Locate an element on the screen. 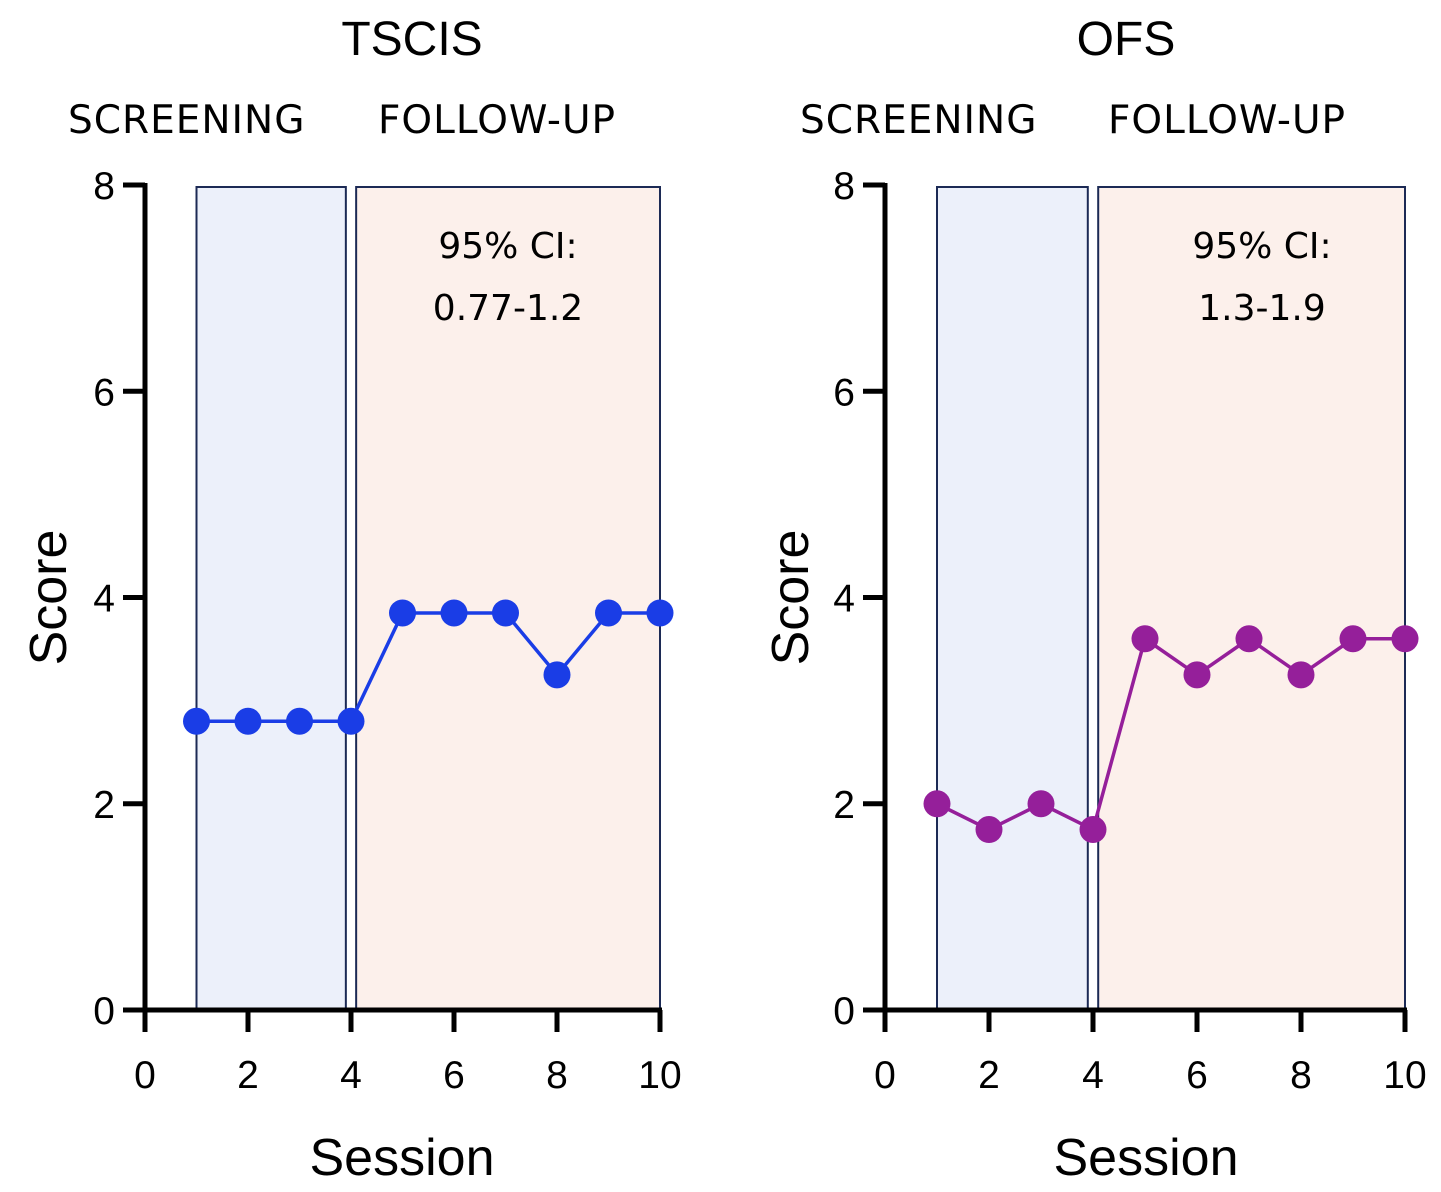 This screenshot has height=1192, width=1441. chart-title: OFS is located at coordinates (1126, 39).